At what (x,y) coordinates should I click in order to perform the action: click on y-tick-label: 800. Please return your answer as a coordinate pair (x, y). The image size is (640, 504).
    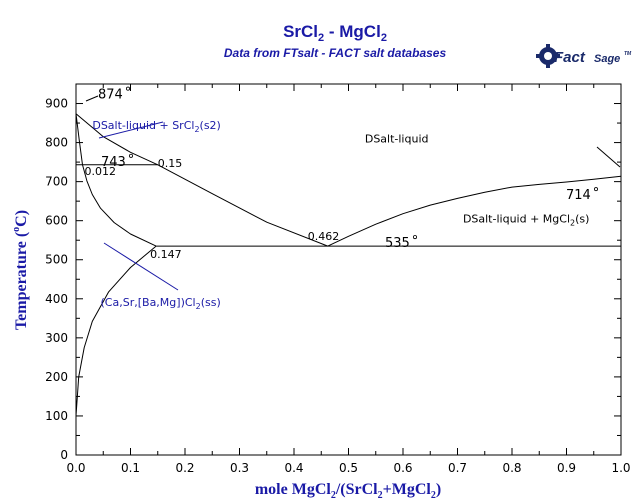
    Looking at the image, I should click on (56, 143).